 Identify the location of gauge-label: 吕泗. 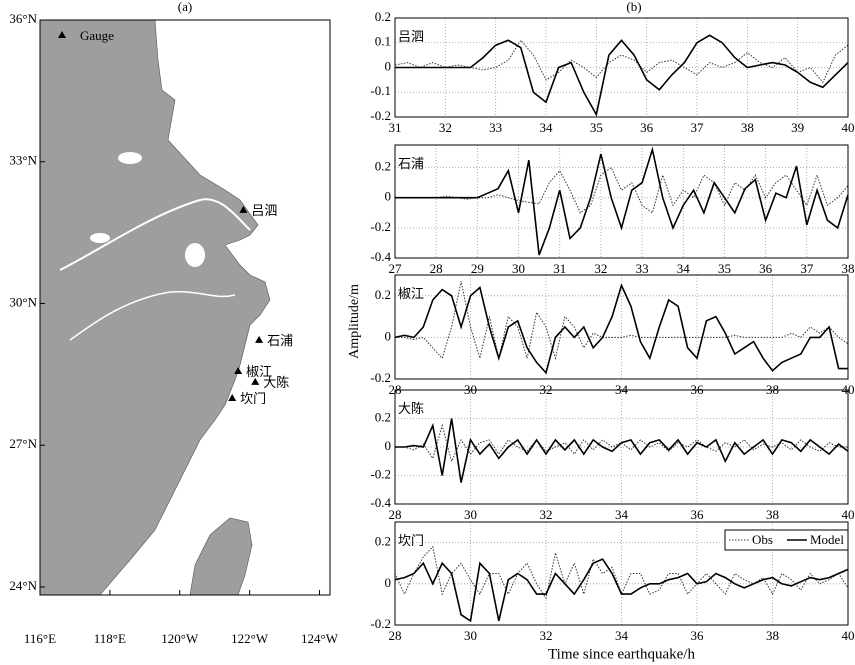
(264, 210).